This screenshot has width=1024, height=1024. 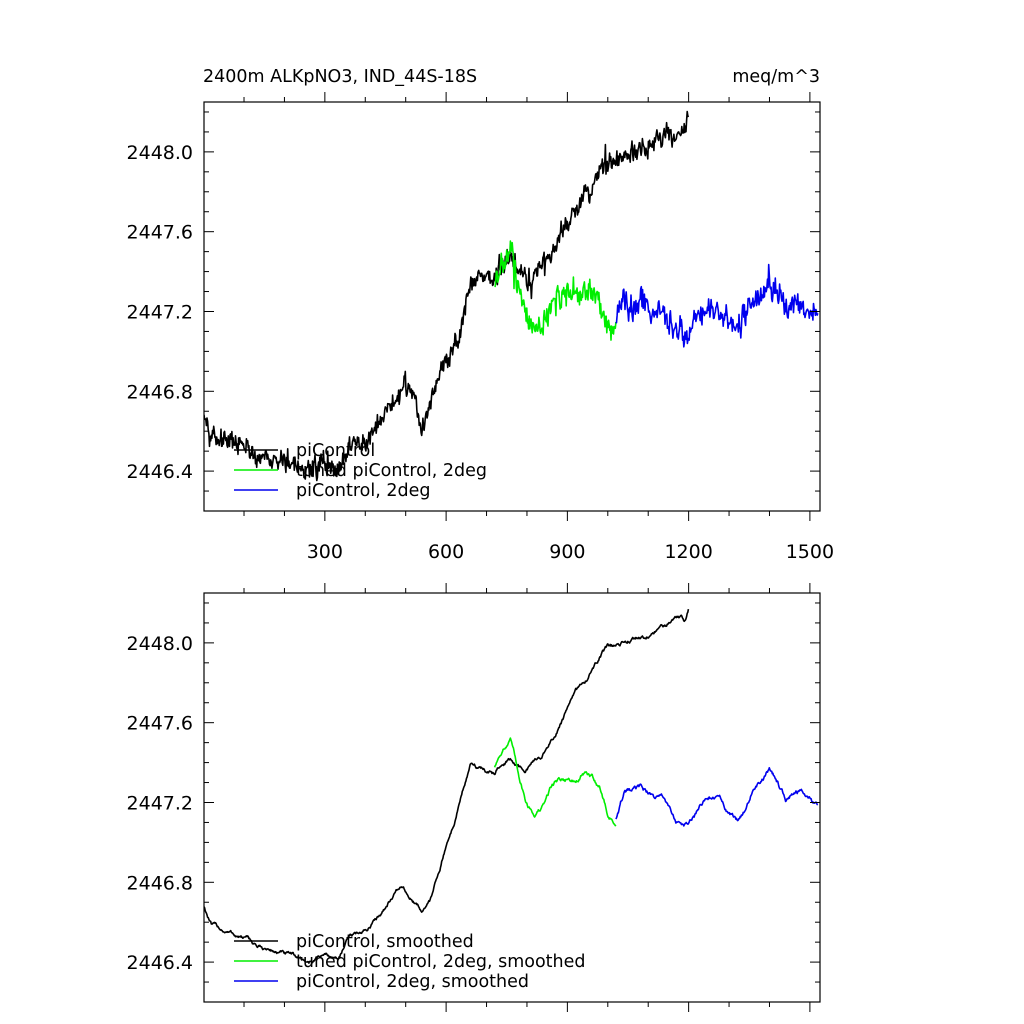 I want to click on legend-label: piControl, 2deg, so click(x=363, y=491).